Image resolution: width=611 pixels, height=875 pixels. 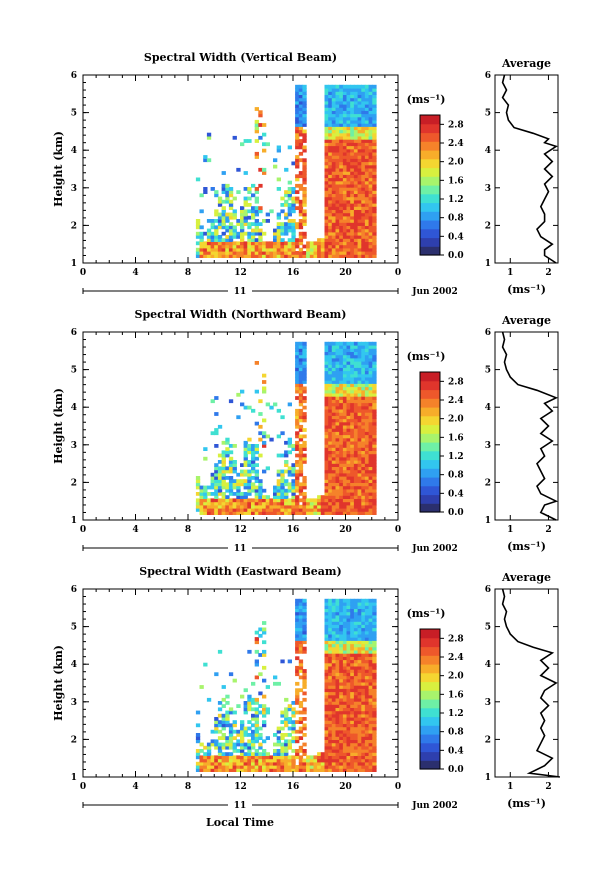 I want to click on average-y-tick-label: 6, so click(x=488, y=590).